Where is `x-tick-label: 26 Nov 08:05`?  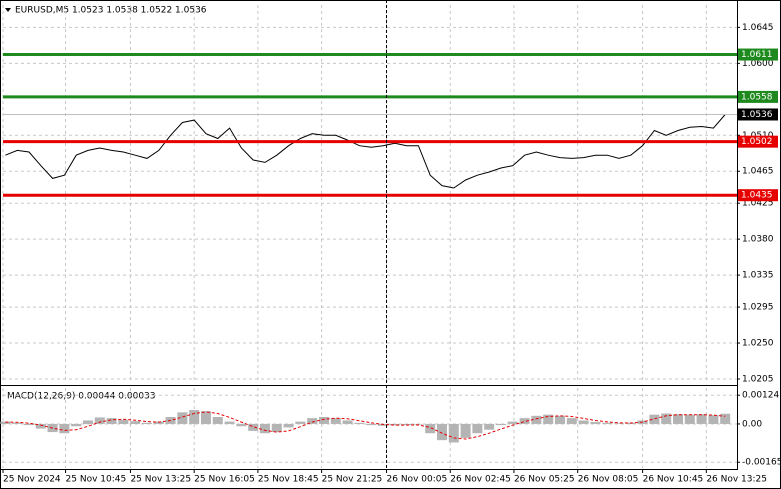 x-tick-label: 26 Nov 08:05 is located at coordinates (608, 480).